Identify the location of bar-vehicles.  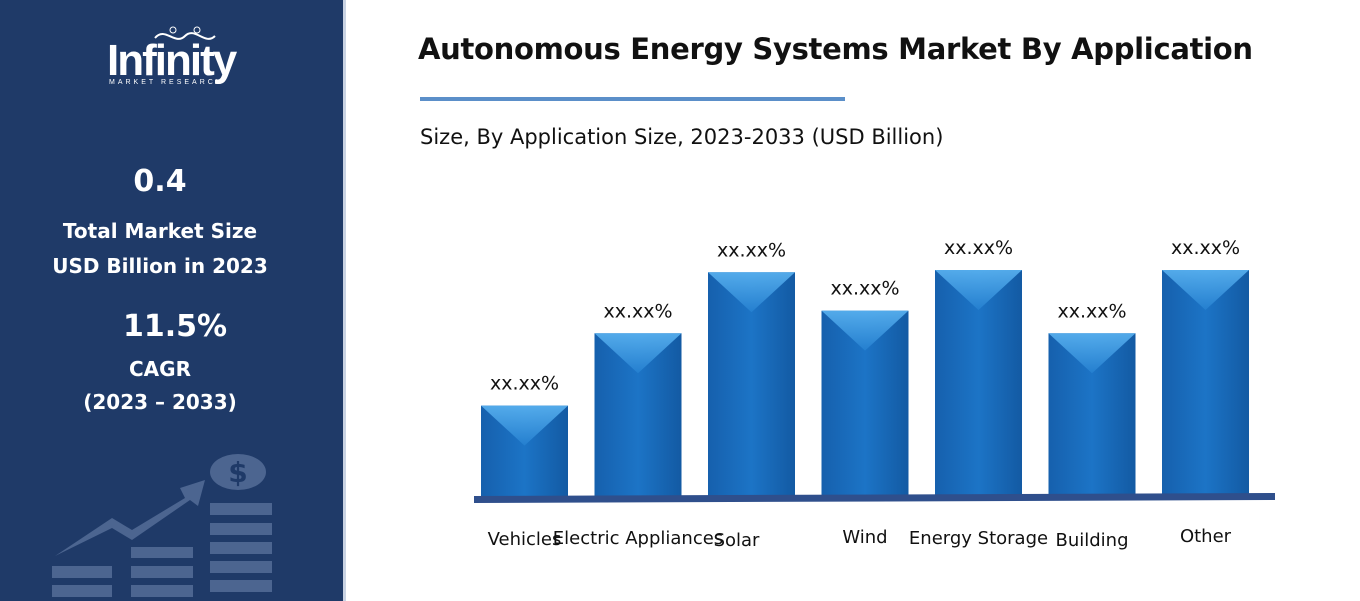
(524, 450).